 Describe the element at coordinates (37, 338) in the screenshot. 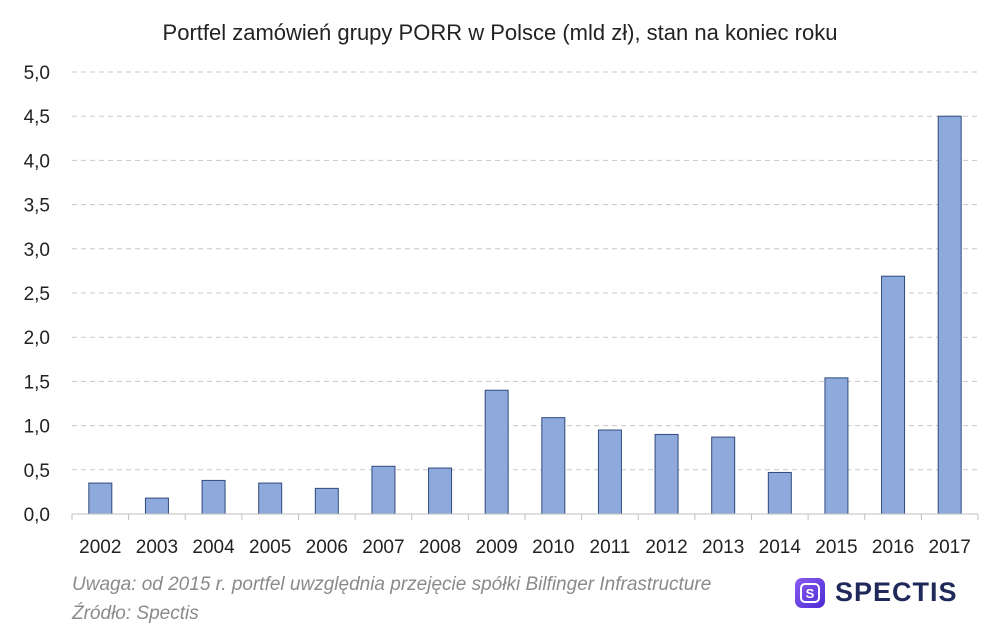

I see `y-tick-label: 2,0` at that location.